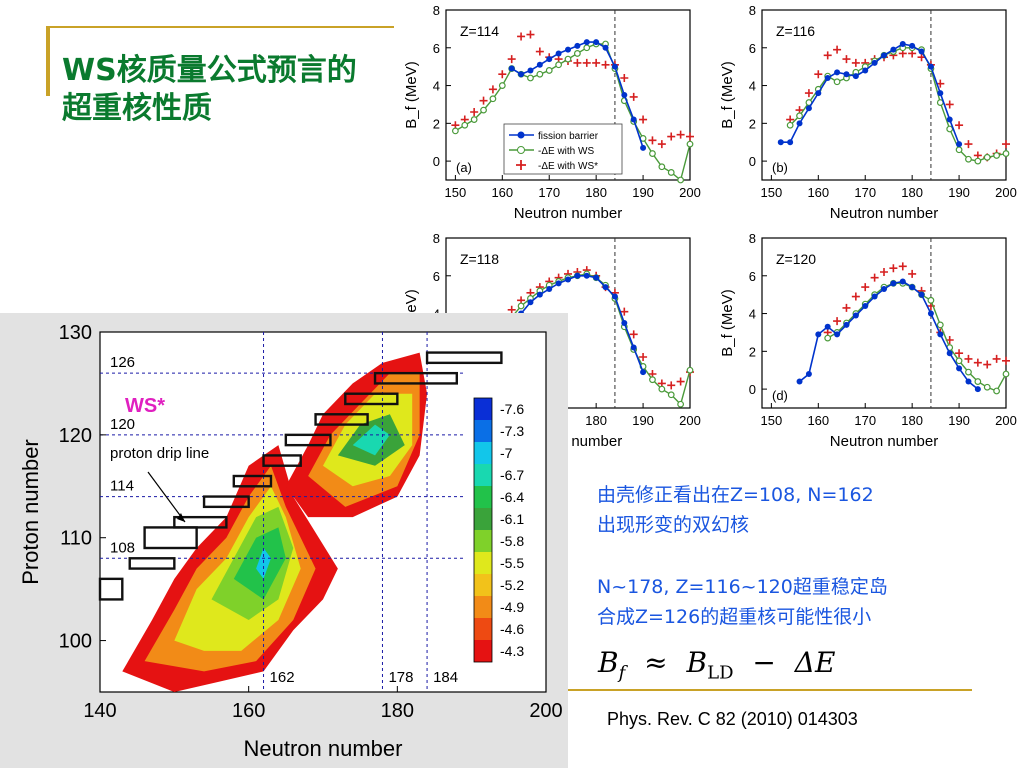 The height and width of the screenshot is (768, 1024). What do you see at coordinates (566, 151) in the screenshot?
I see `legend-entry: -ΔE with WS` at bounding box center [566, 151].